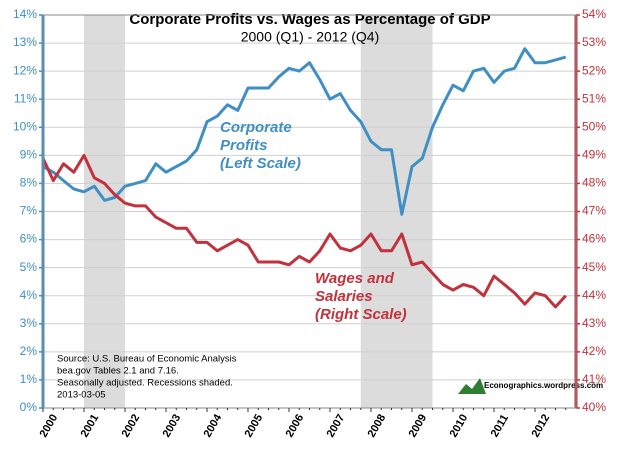 Image resolution: width=620 pixels, height=451 pixels. What do you see at coordinates (594, 407) in the screenshot?
I see `y2-tick-label: 40%` at bounding box center [594, 407].